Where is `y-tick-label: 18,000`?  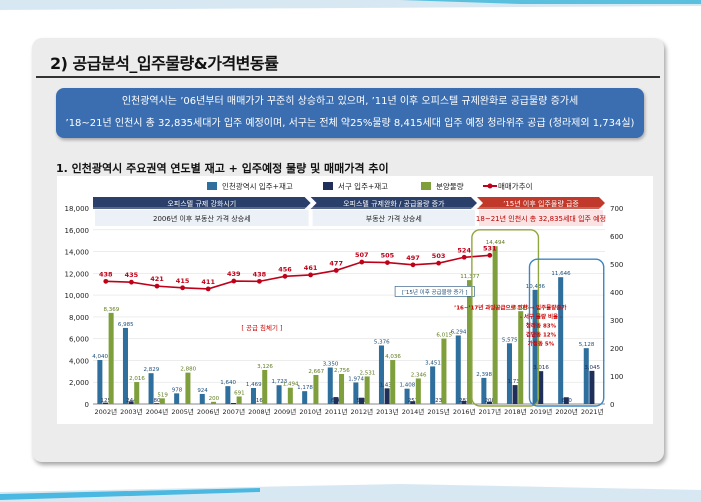 y-tick-label: 18,000 is located at coordinates (77, 209).